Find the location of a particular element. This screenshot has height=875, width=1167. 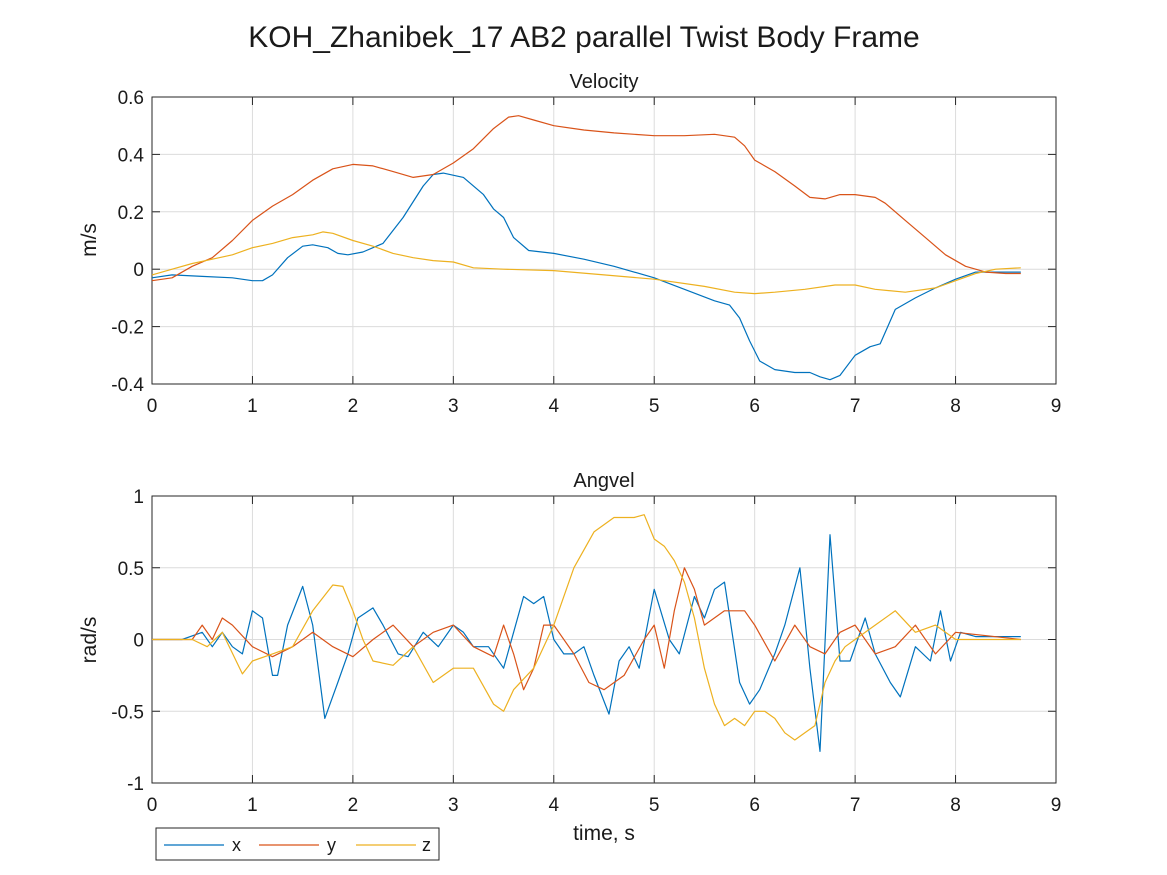

angvel-ylabel: rad/s is located at coordinates (89, 640).